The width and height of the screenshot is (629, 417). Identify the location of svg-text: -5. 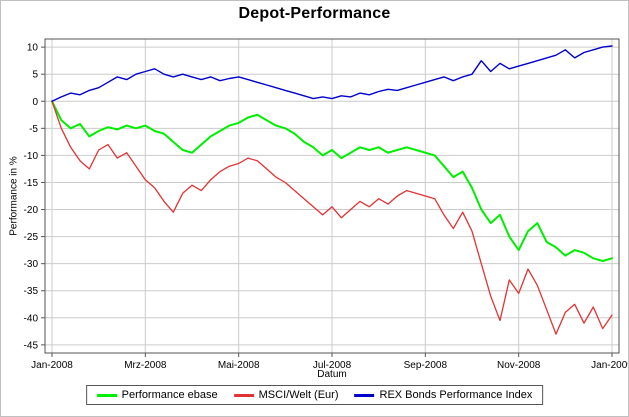
(33, 129).